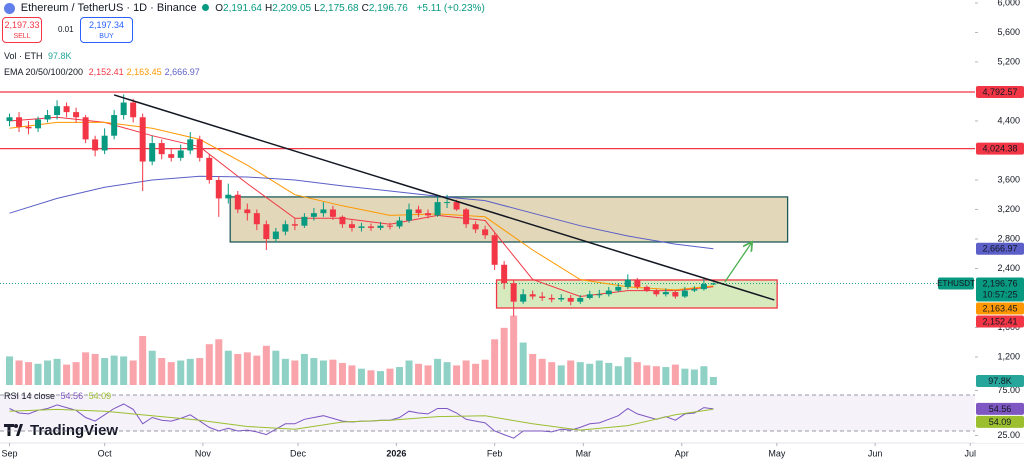 The height and width of the screenshot is (461, 1024). Describe the element at coordinates (22, 25) in the screenshot. I see `sell-price: 2,197.33` at that location.